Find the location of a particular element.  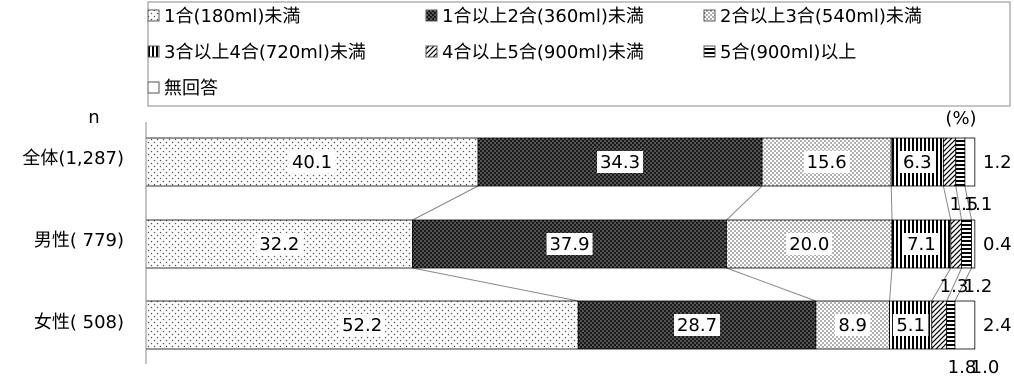

value-label: 1.5 is located at coordinates (964, 204).